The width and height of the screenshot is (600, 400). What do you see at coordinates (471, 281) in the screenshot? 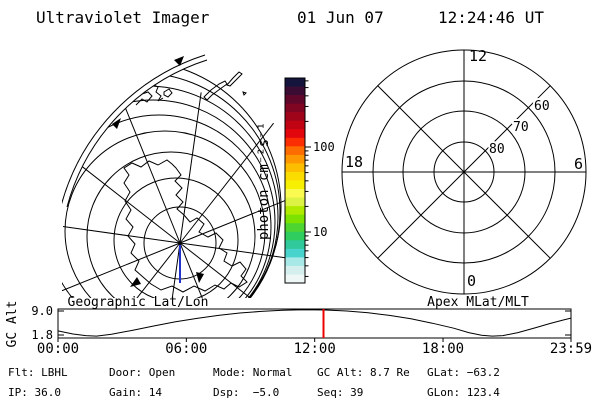
I see `mlt-label-0: 0` at bounding box center [471, 281].